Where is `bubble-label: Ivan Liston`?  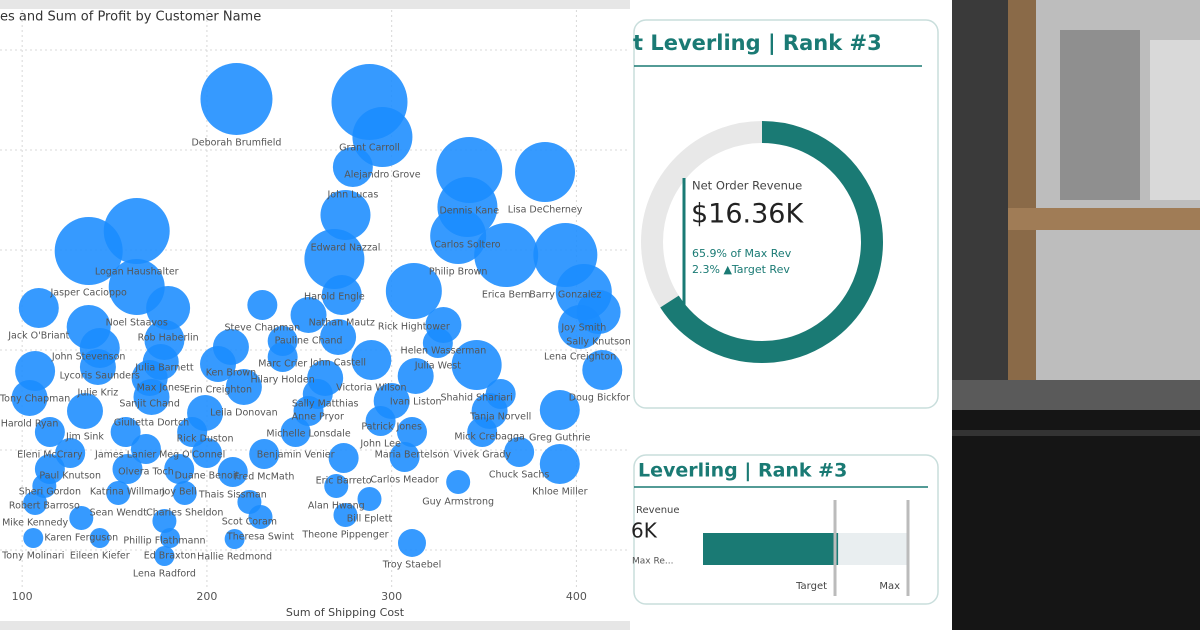
bubble-label: Ivan Liston is located at coordinates (416, 402).